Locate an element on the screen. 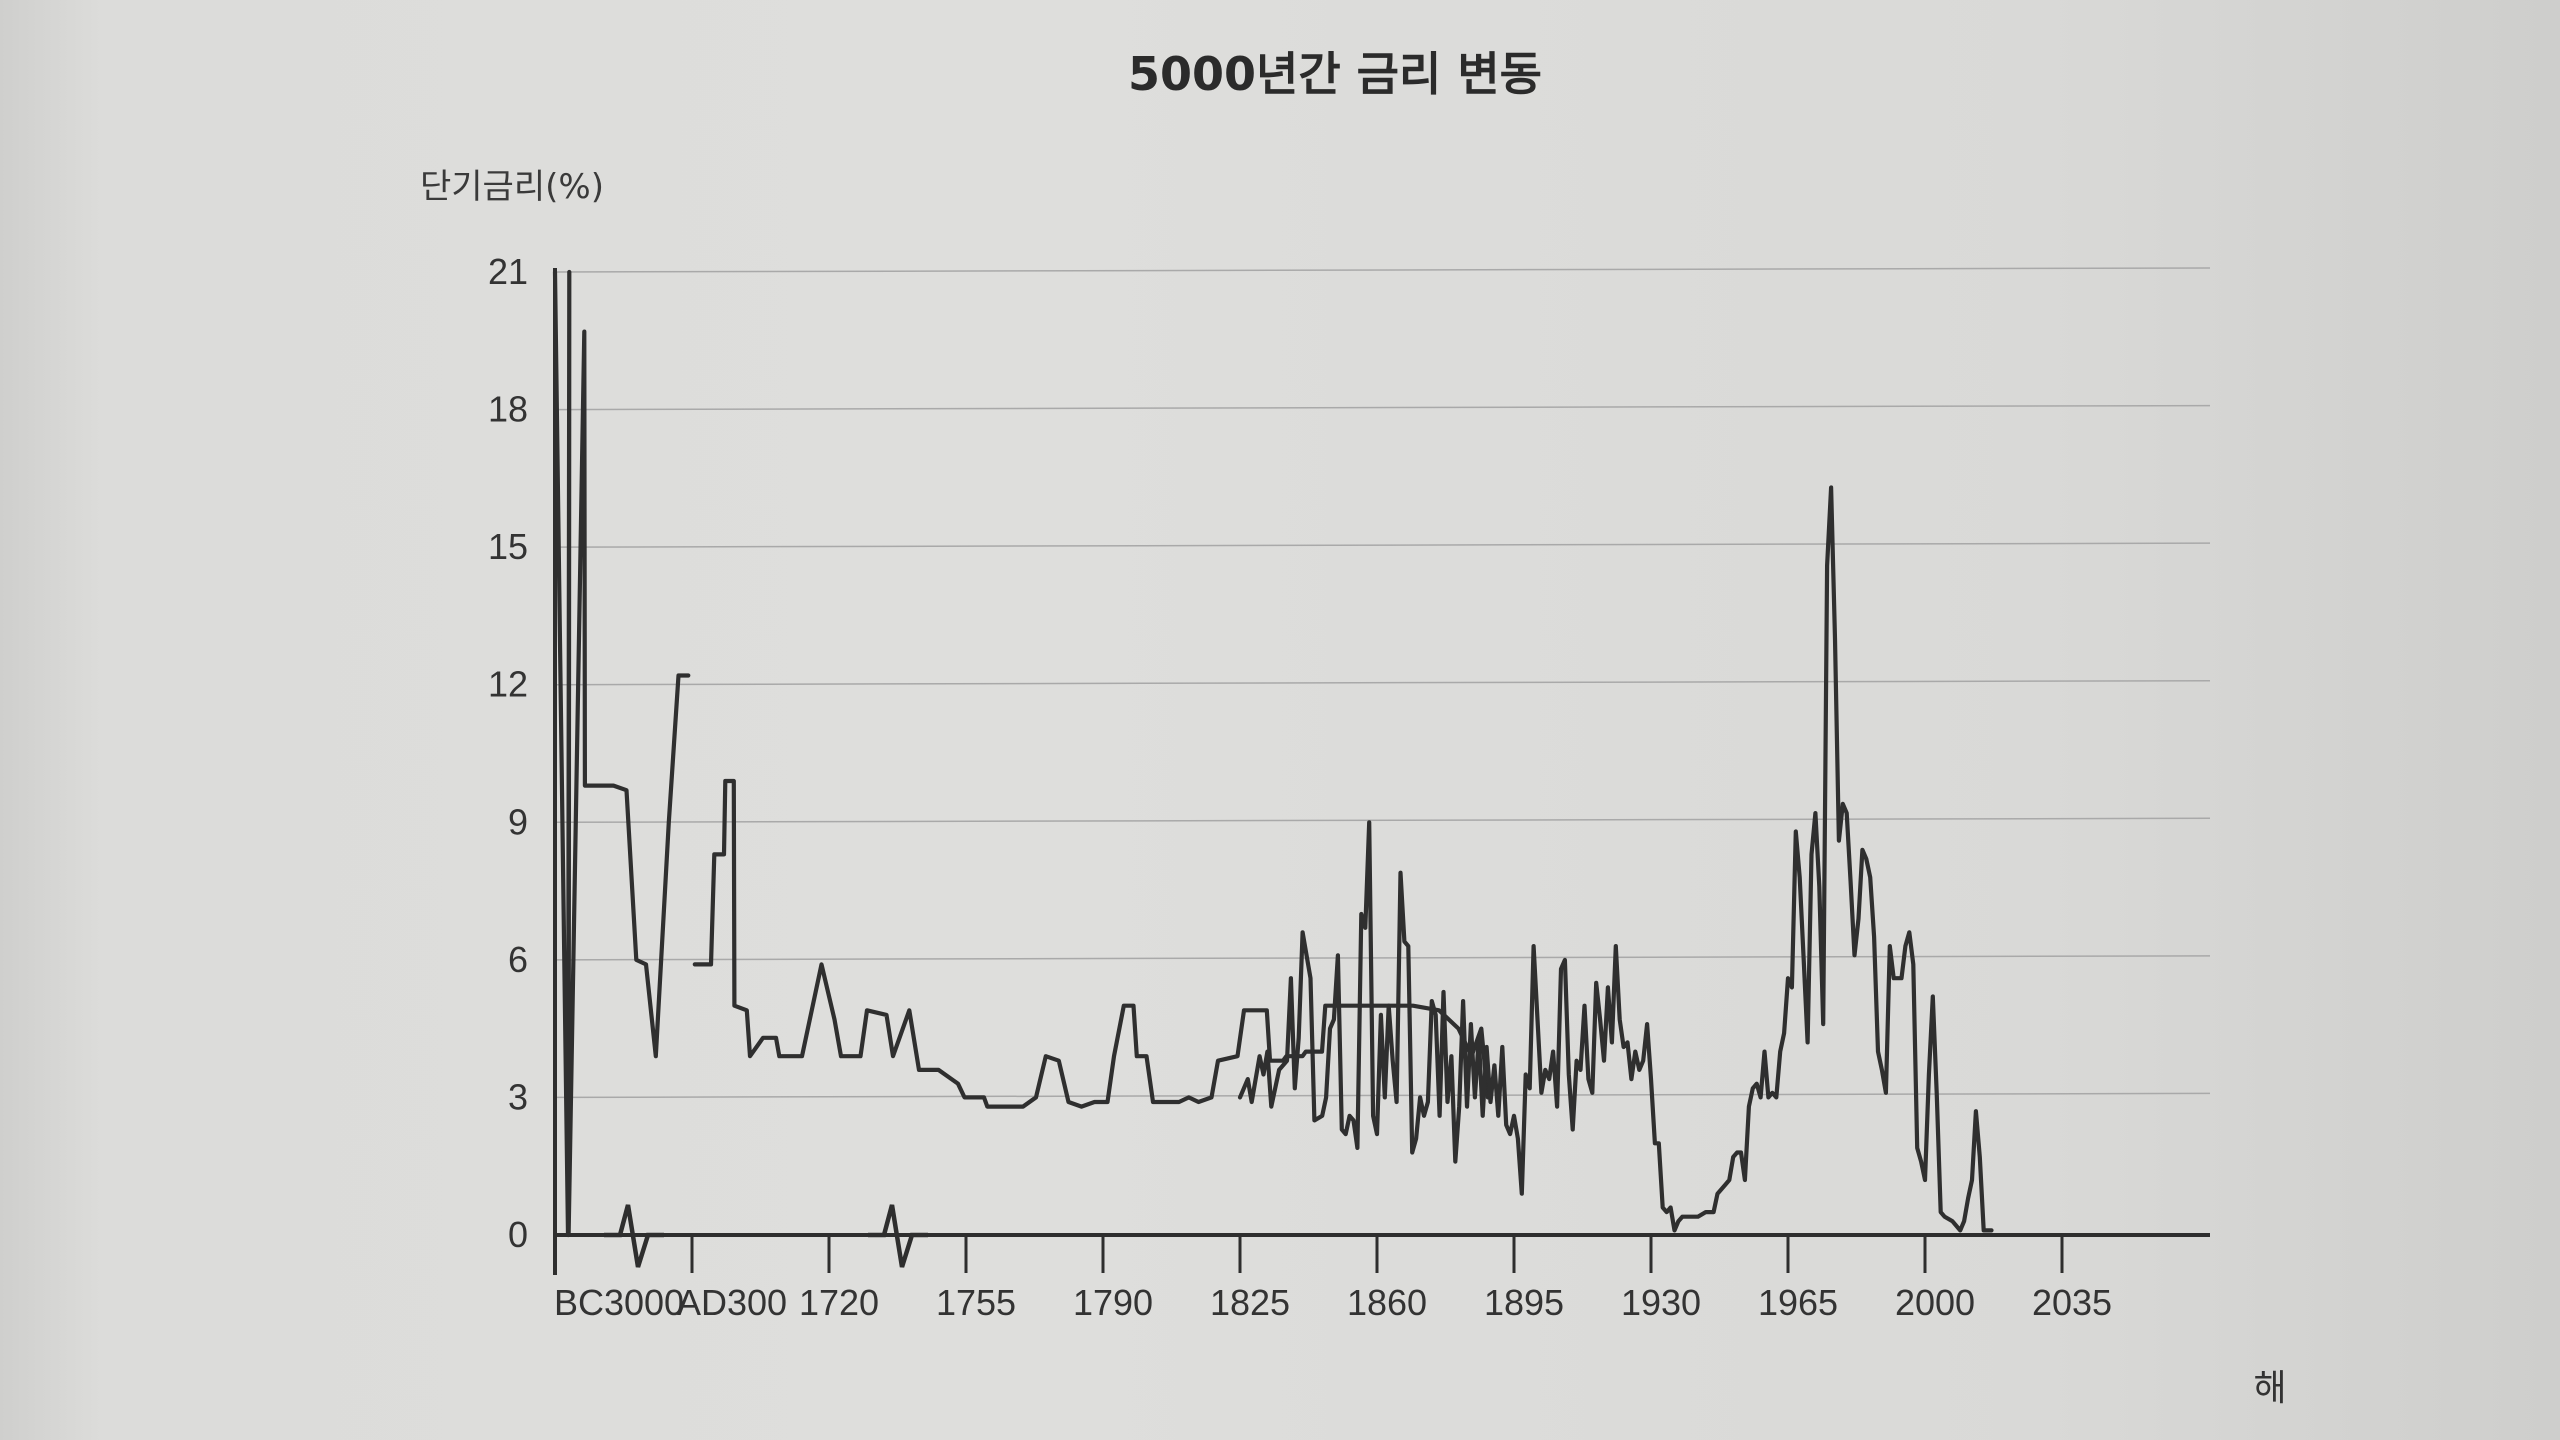 The width and height of the screenshot is (2560, 1440). y-tick-0: 0 is located at coordinates (518, 1234).